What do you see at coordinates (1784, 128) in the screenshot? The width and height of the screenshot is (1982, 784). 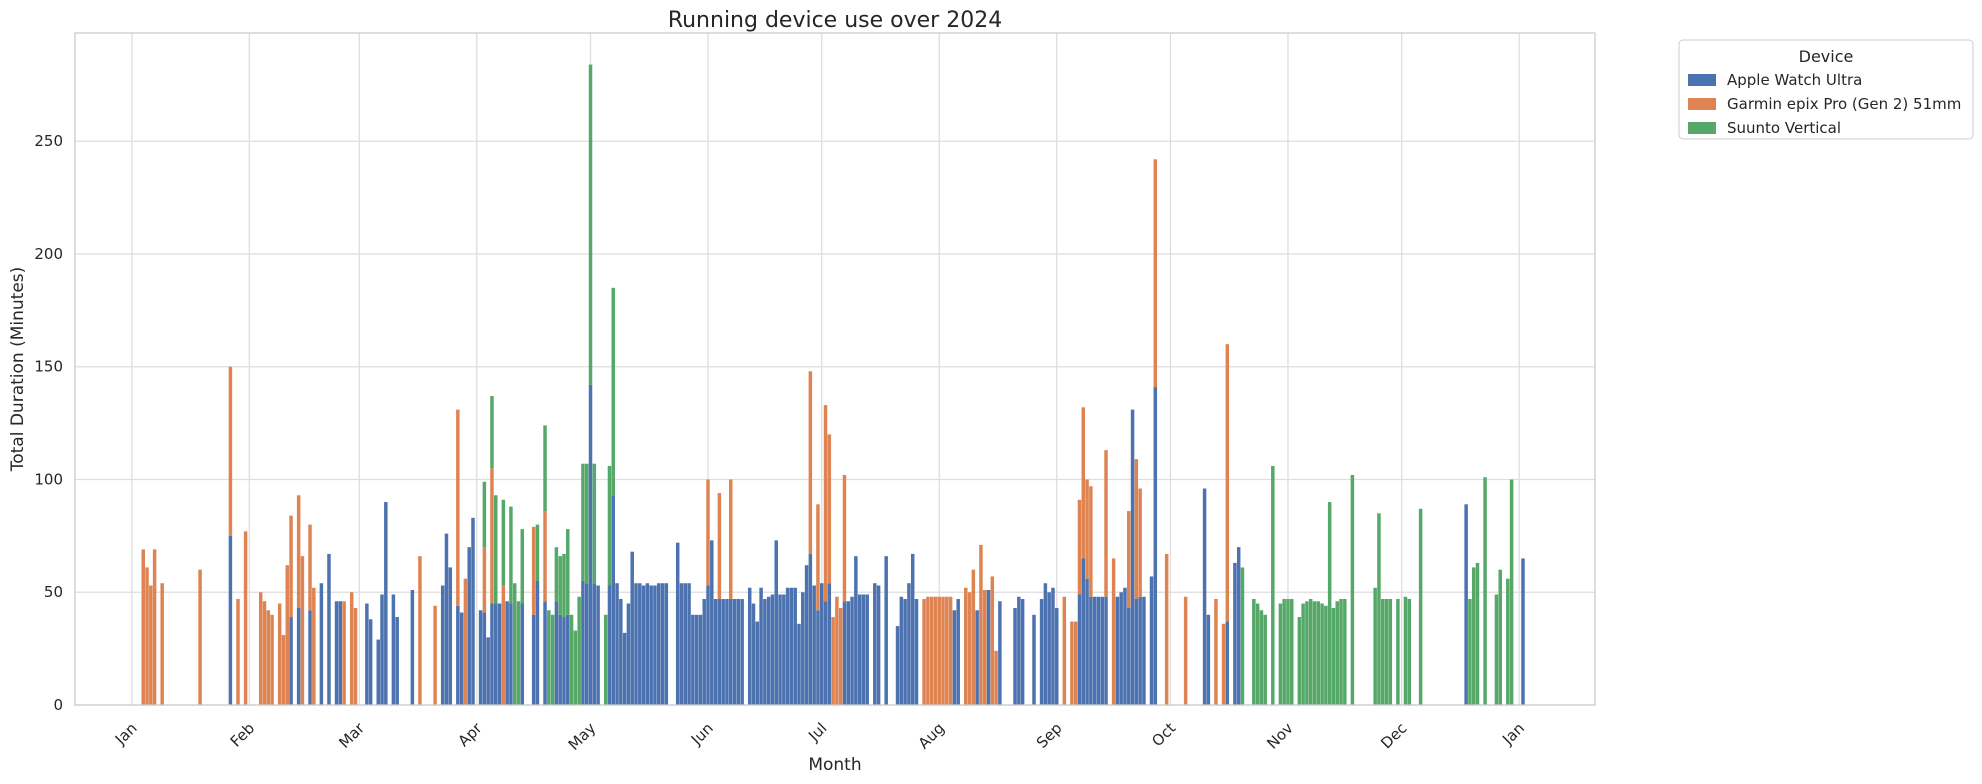 I see `legend-label: Suunto Vertical` at bounding box center [1784, 128].